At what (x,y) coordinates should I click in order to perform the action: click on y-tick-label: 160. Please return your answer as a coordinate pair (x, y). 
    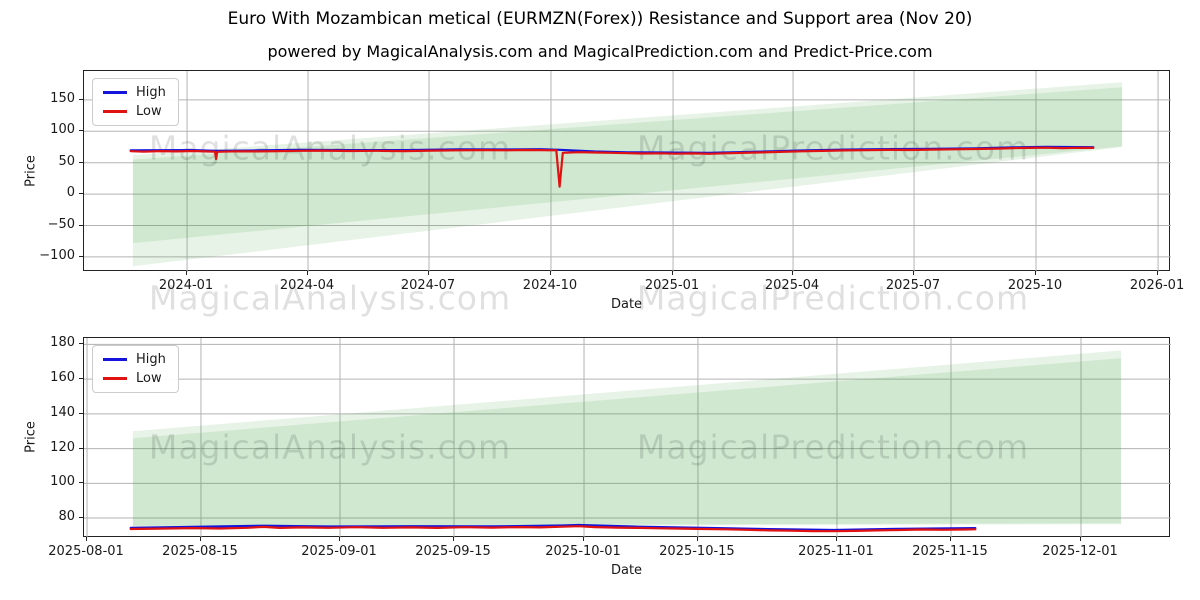
    Looking at the image, I should click on (62, 378).